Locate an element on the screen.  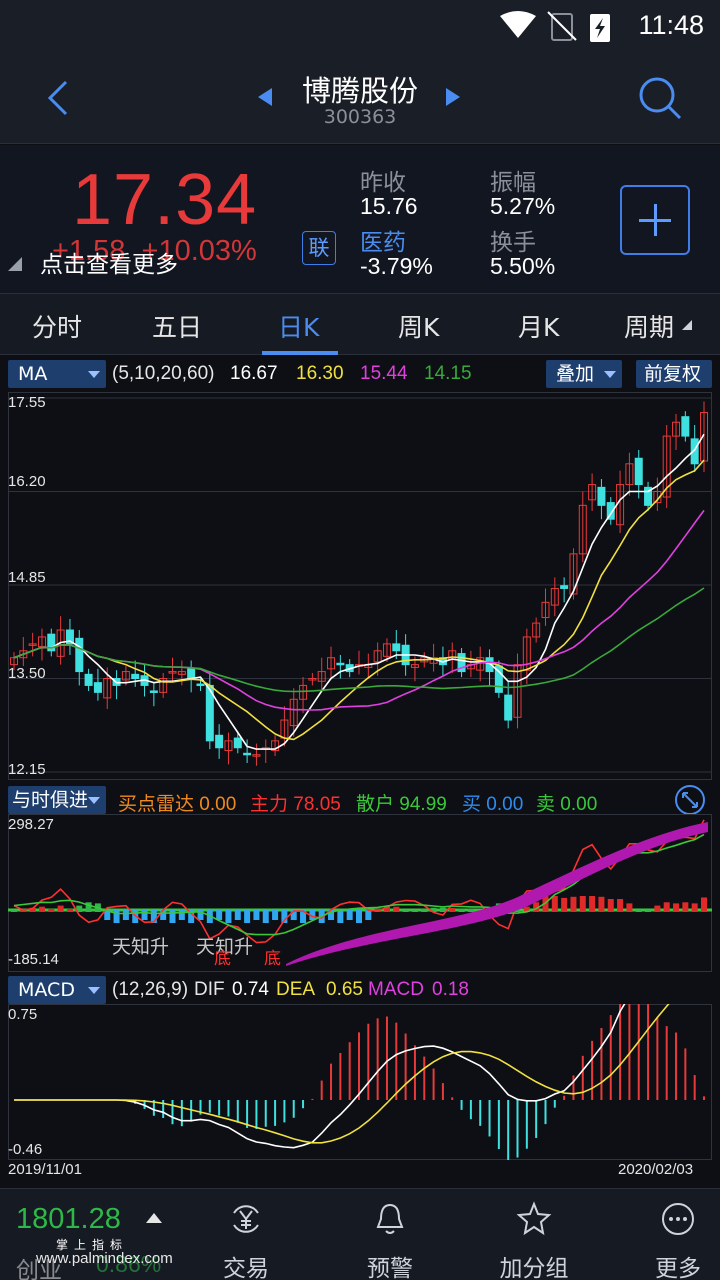
tab-monthly-k: 月K is located at coordinates (539, 327).